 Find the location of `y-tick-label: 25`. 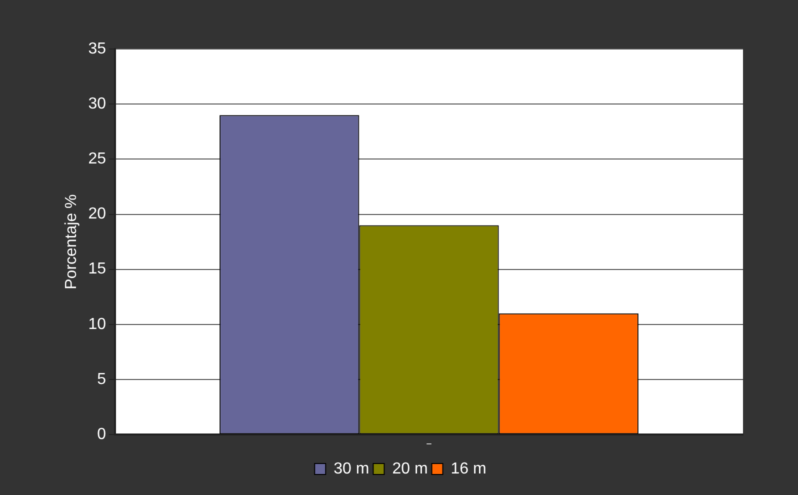

y-tick-label: 25 is located at coordinates (97, 159).